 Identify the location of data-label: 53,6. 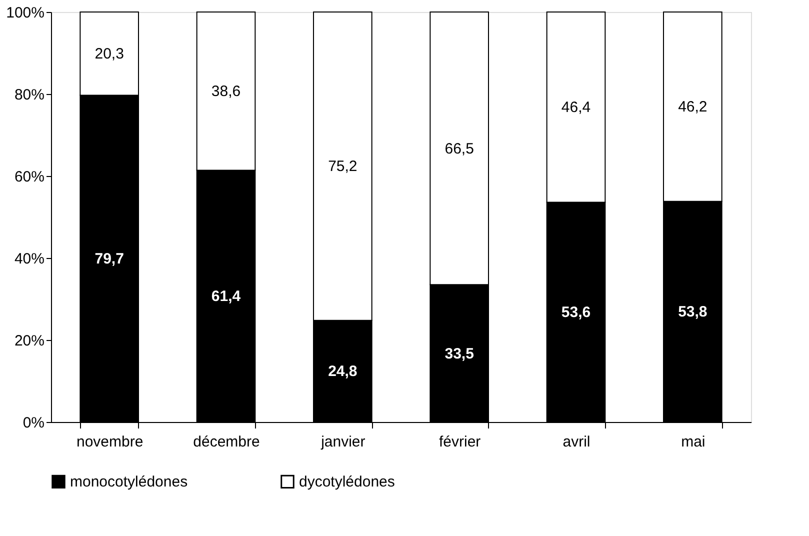
(576, 313).